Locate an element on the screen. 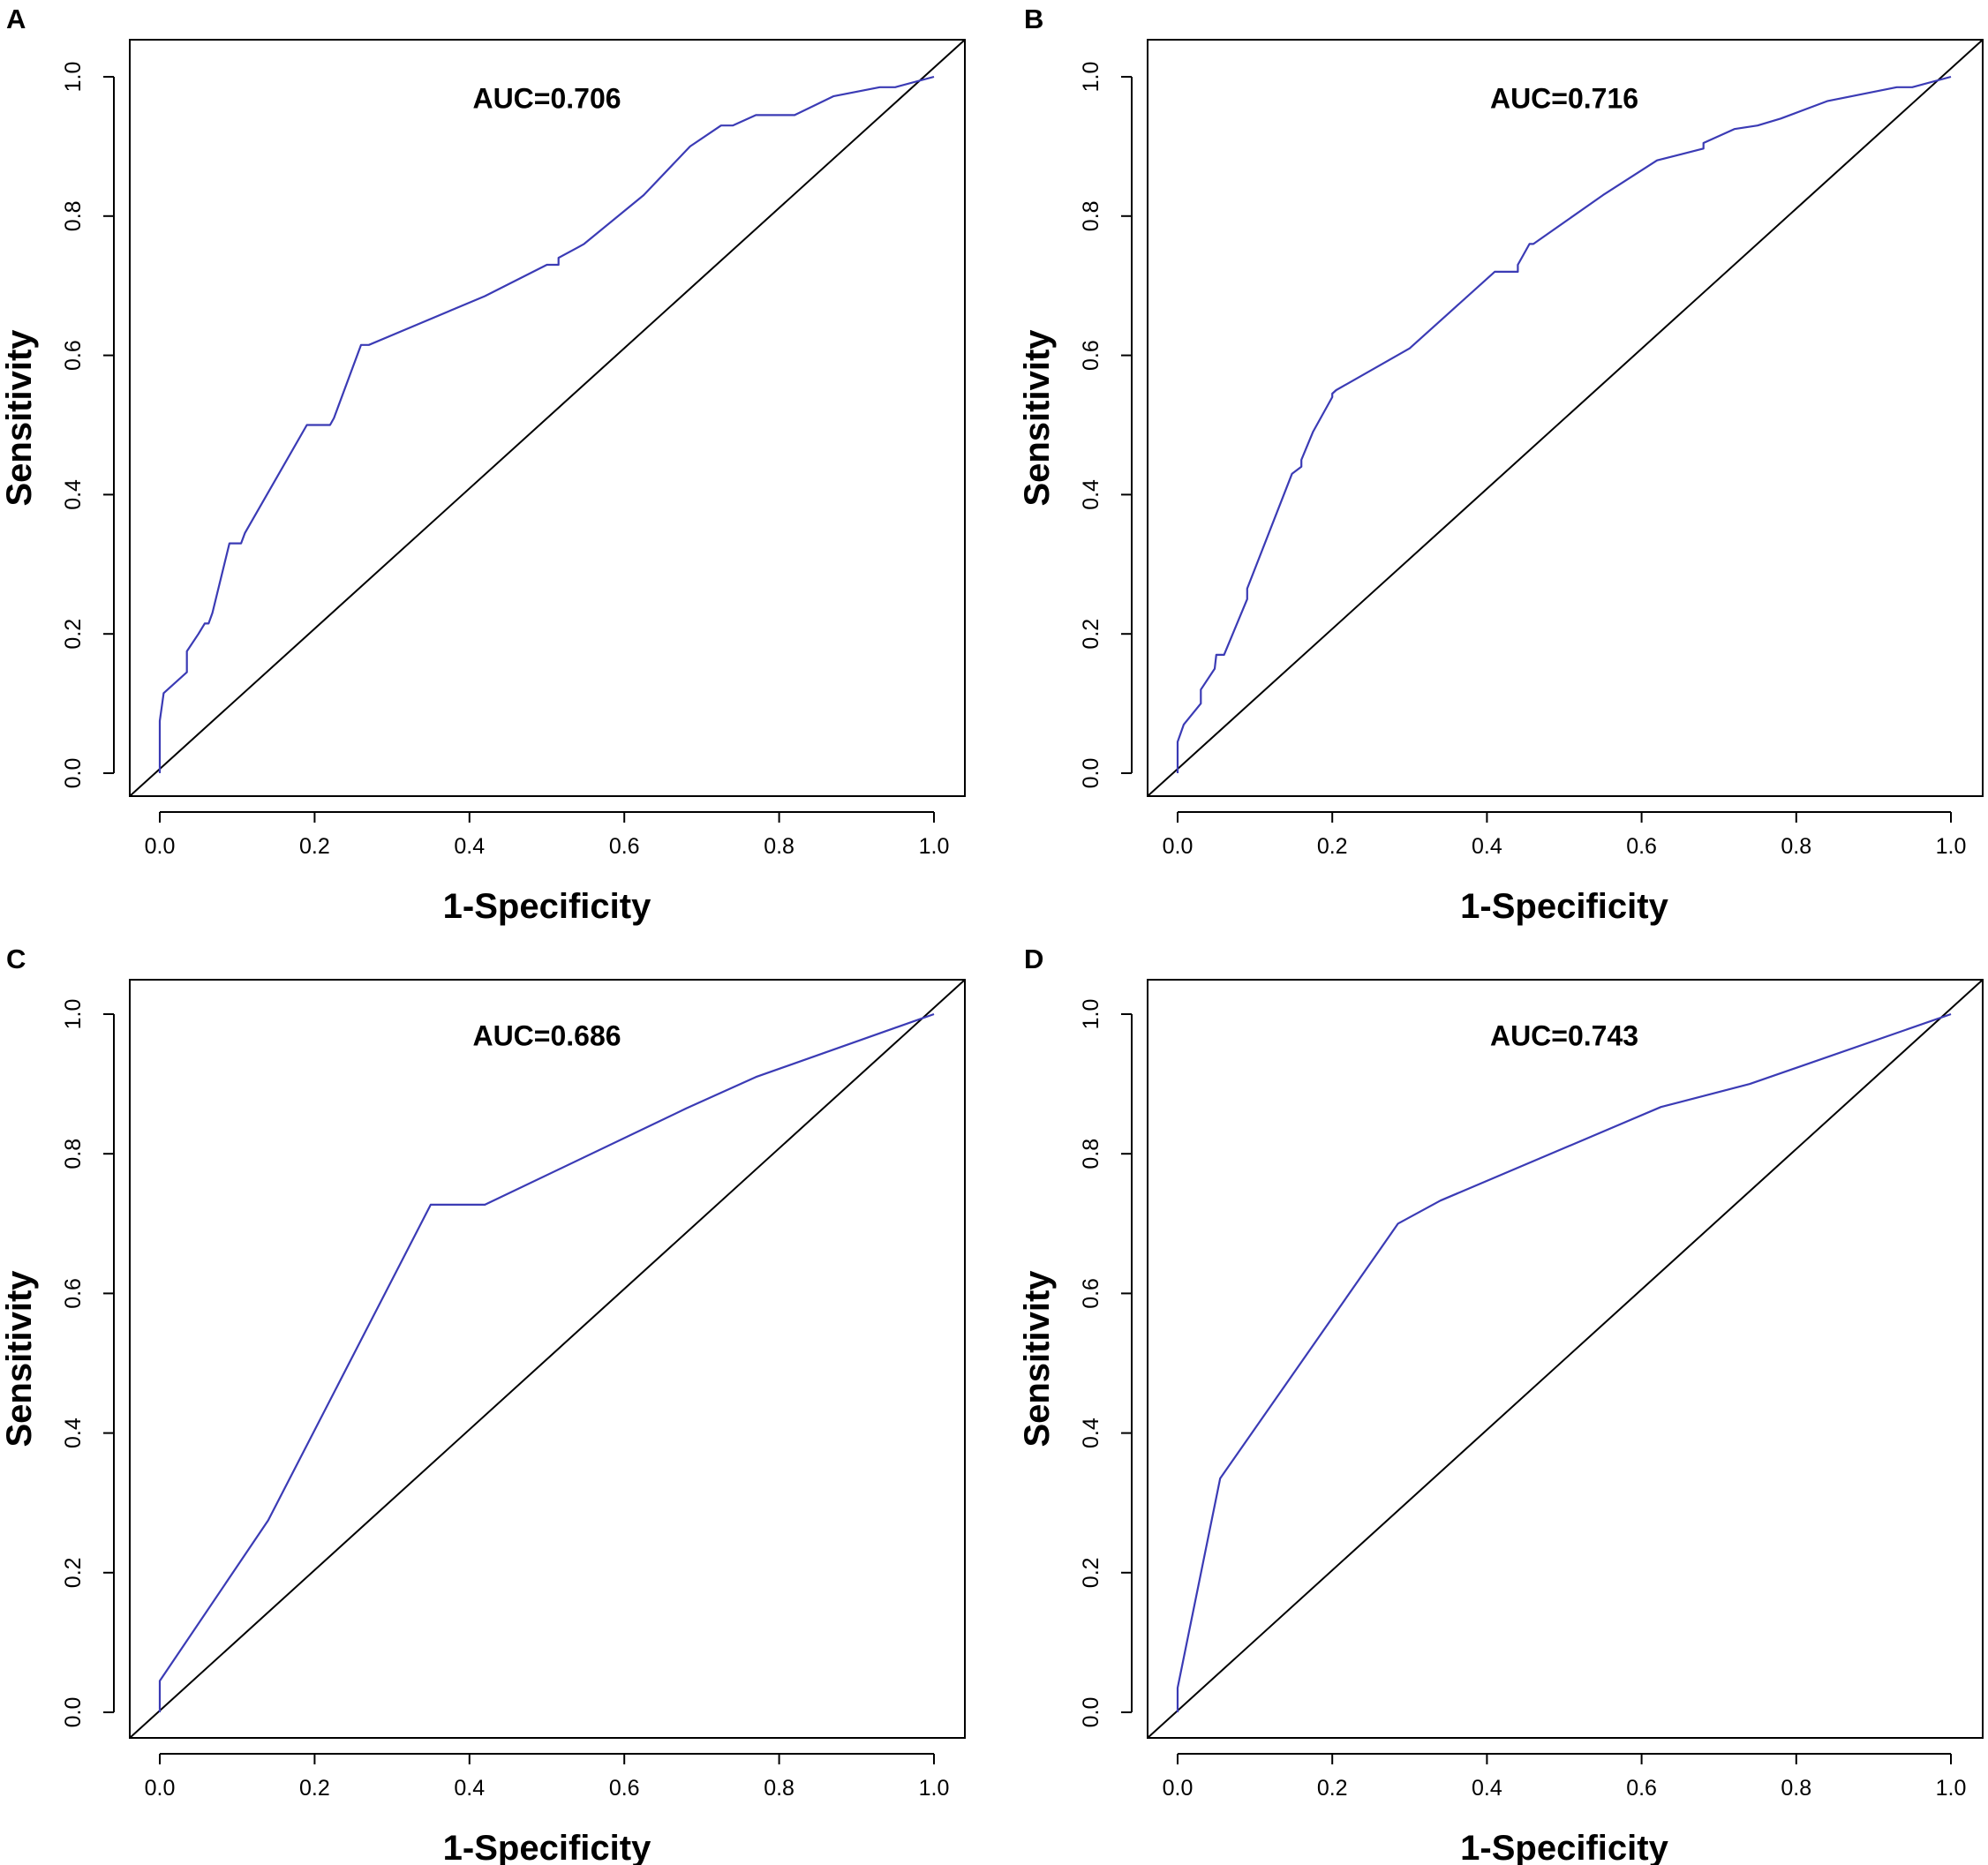  panel-letter: C is located at coordinates (16, 959).